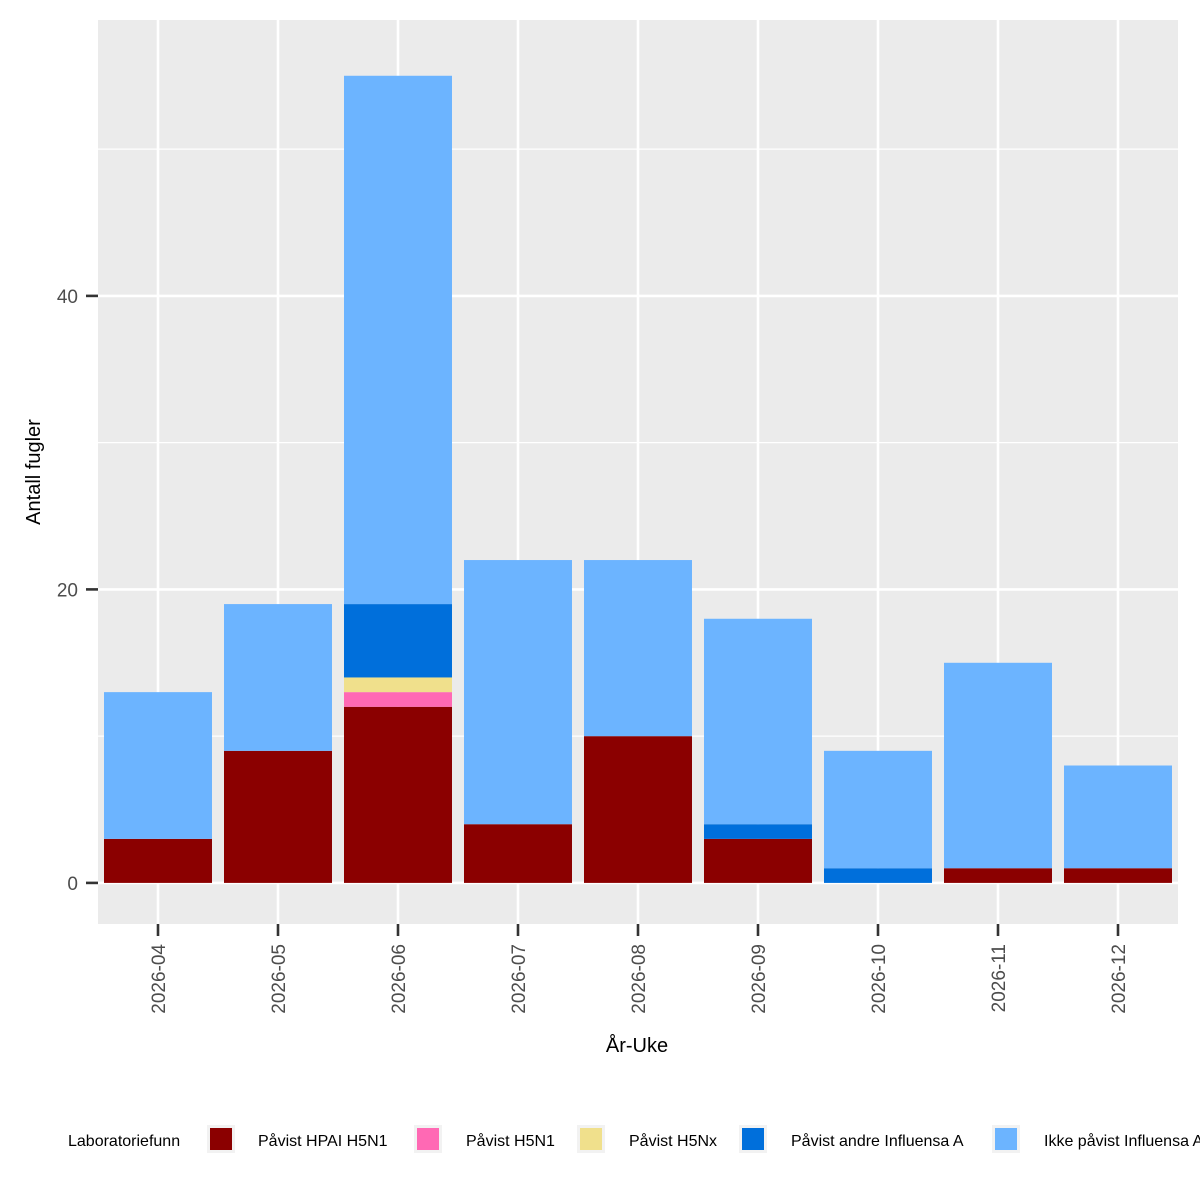  I want to click on x-tick-label: 2026-07, so click(519, 979).